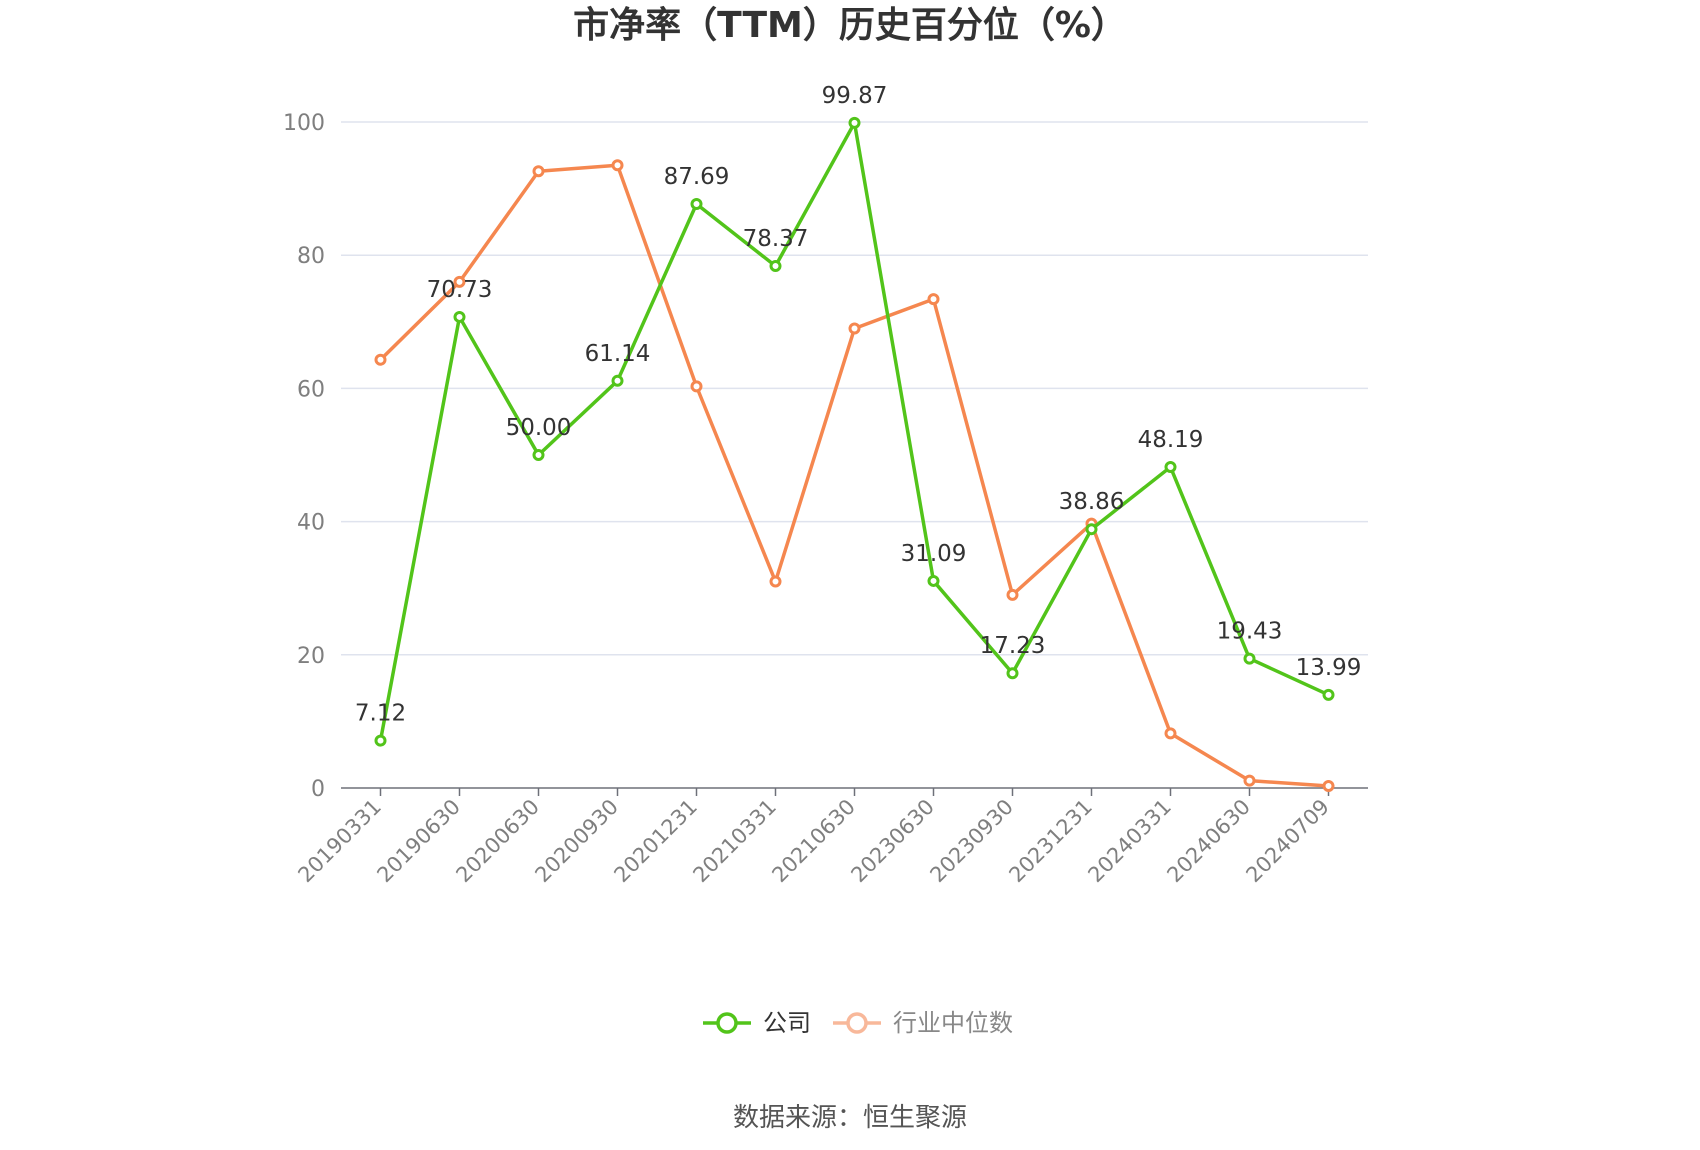  I want to click on data-label: 50.00, so click(539, 428).